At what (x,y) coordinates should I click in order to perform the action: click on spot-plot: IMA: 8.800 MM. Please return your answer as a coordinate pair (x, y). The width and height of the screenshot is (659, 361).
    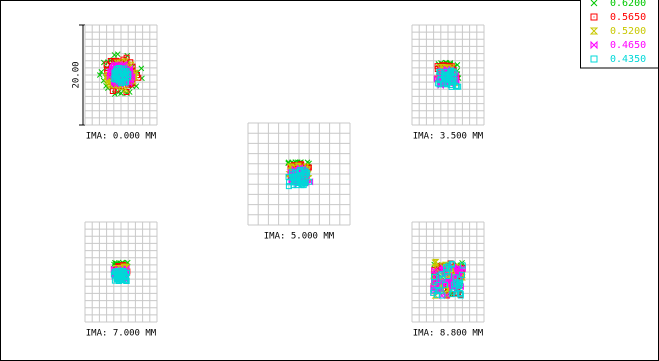
    Looking at the image, I should click on (448, 280).